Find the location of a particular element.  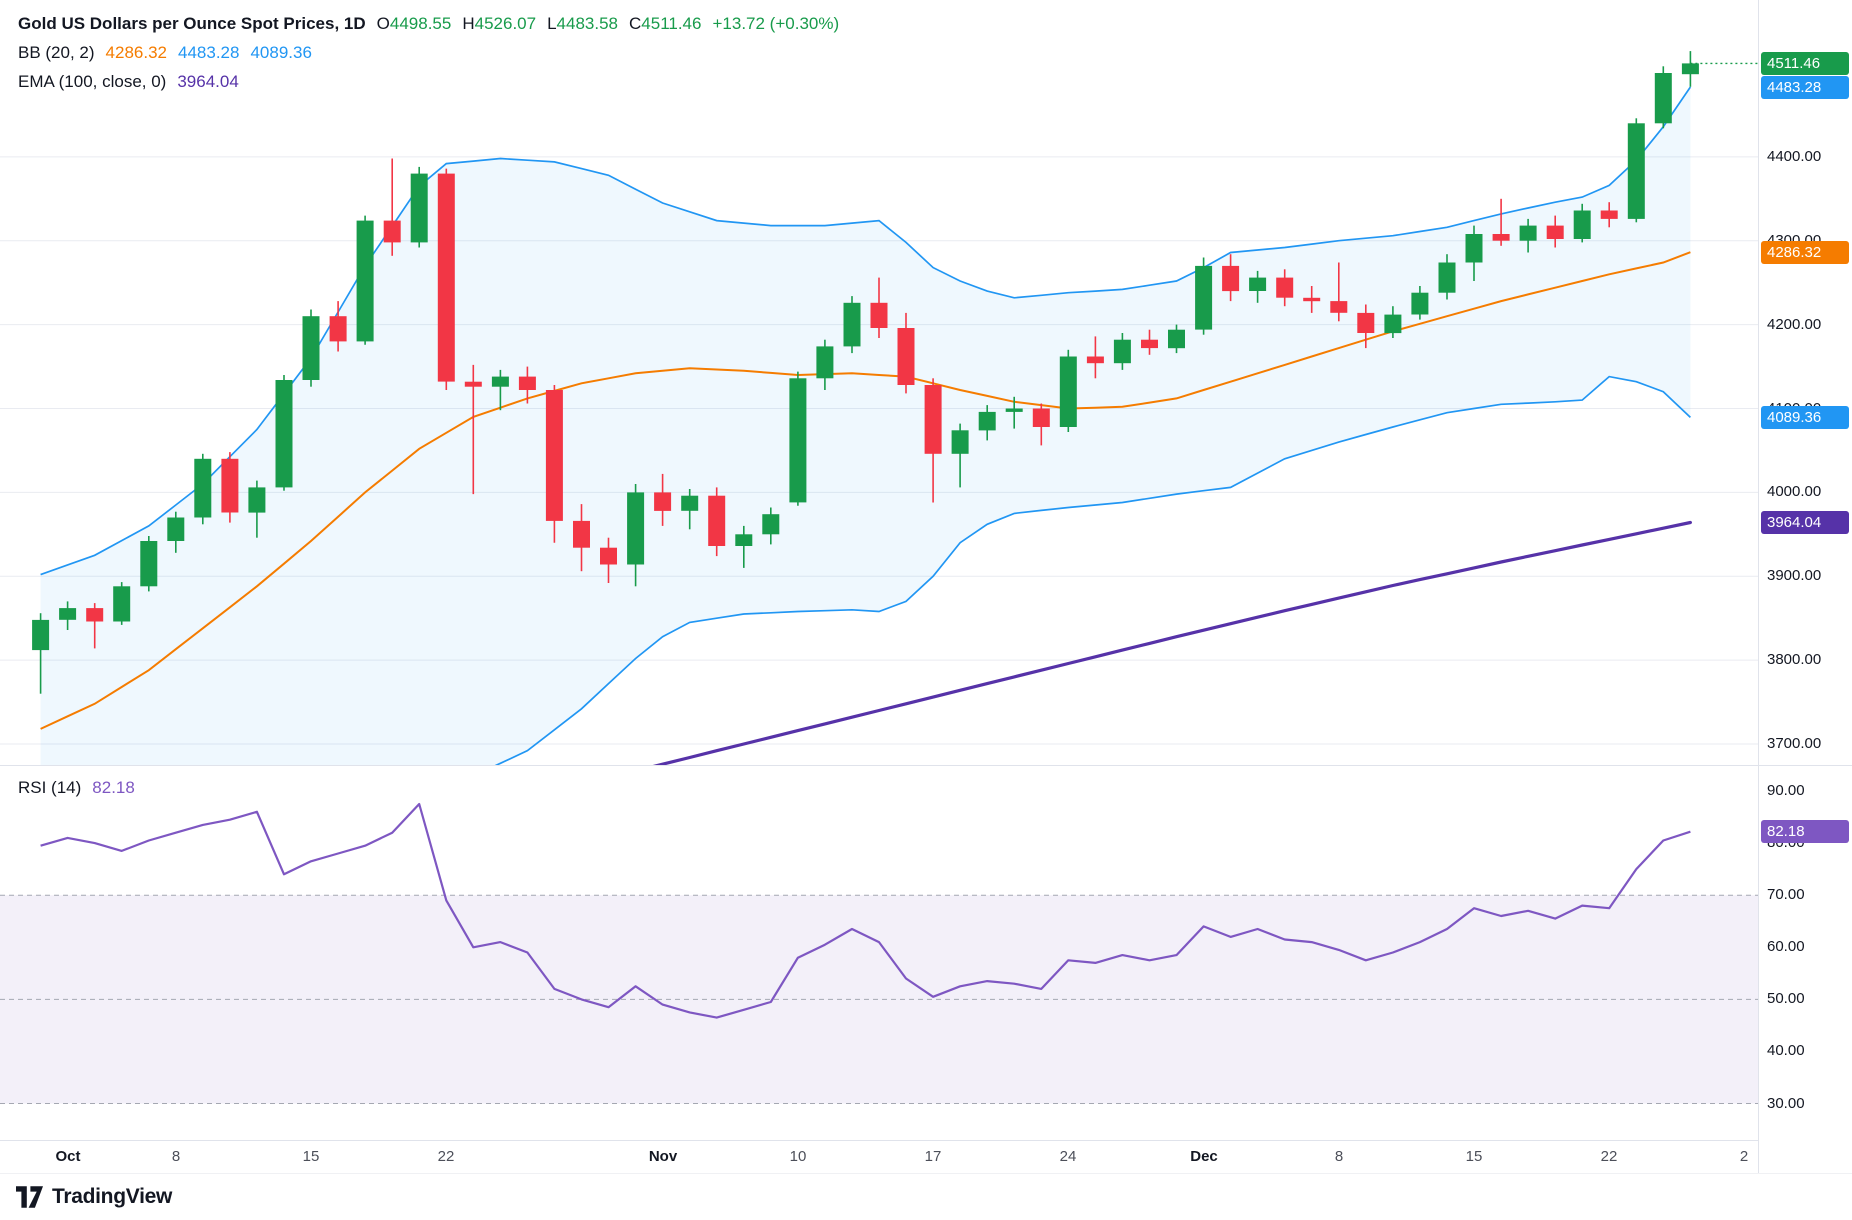

time-axis-label: 17 is located at coordinates (933, 1156).